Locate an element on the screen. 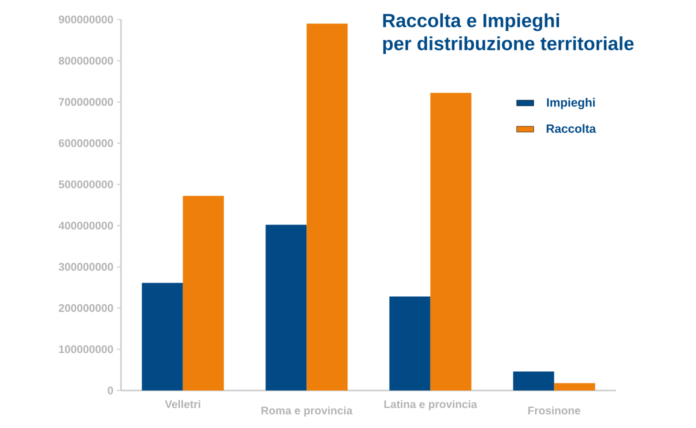 Image resolution: width=696 pixels, height=428 pixels. chart-title: Raccolta e Impieghi per distribuzione territoriale is located at coordinates (508, 33).